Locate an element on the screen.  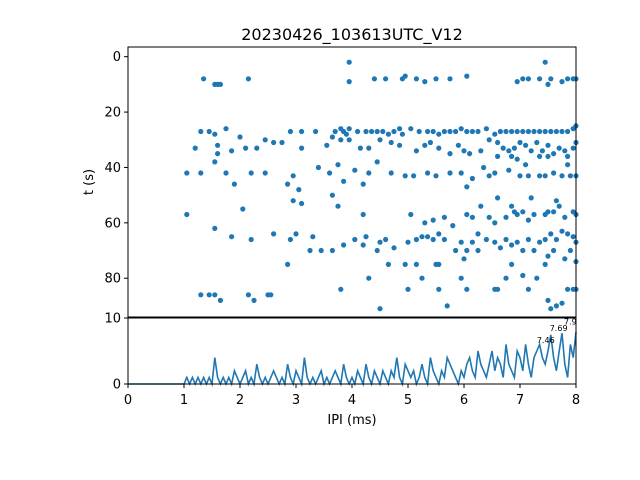
peak-annotation-label: 7.46 is located at coordinates (546, 340).